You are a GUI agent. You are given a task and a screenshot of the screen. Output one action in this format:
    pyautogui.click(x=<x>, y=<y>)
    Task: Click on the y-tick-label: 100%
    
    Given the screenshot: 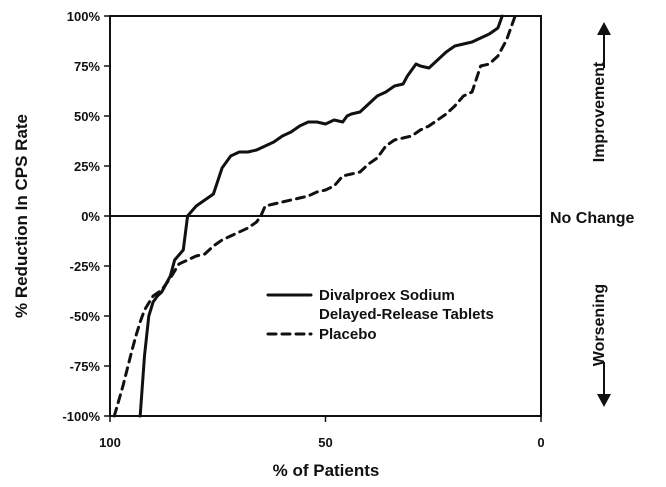 What is the action you would take?
    pyautogui.click(x=84, y=16)
    